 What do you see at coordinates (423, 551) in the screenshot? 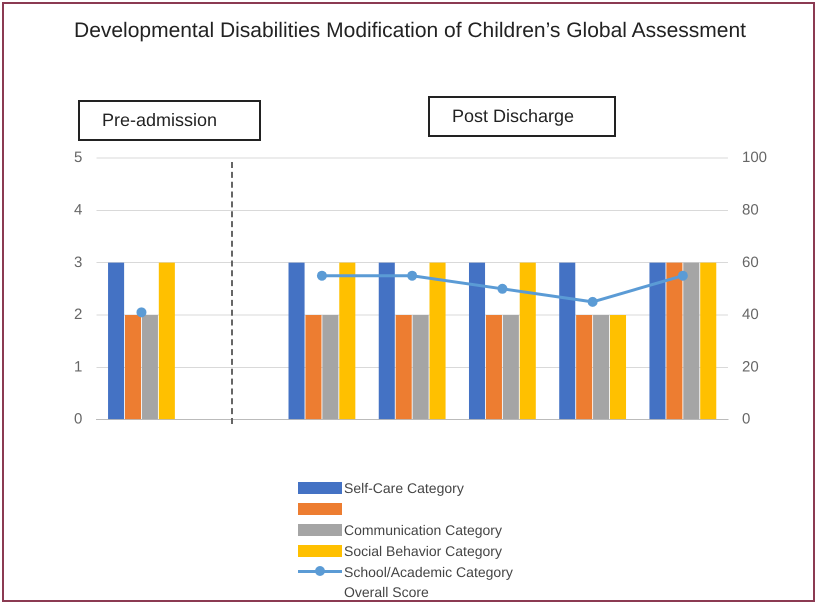
I see `legend-label: Social Behavior Category` at bounding box center [423, 551].